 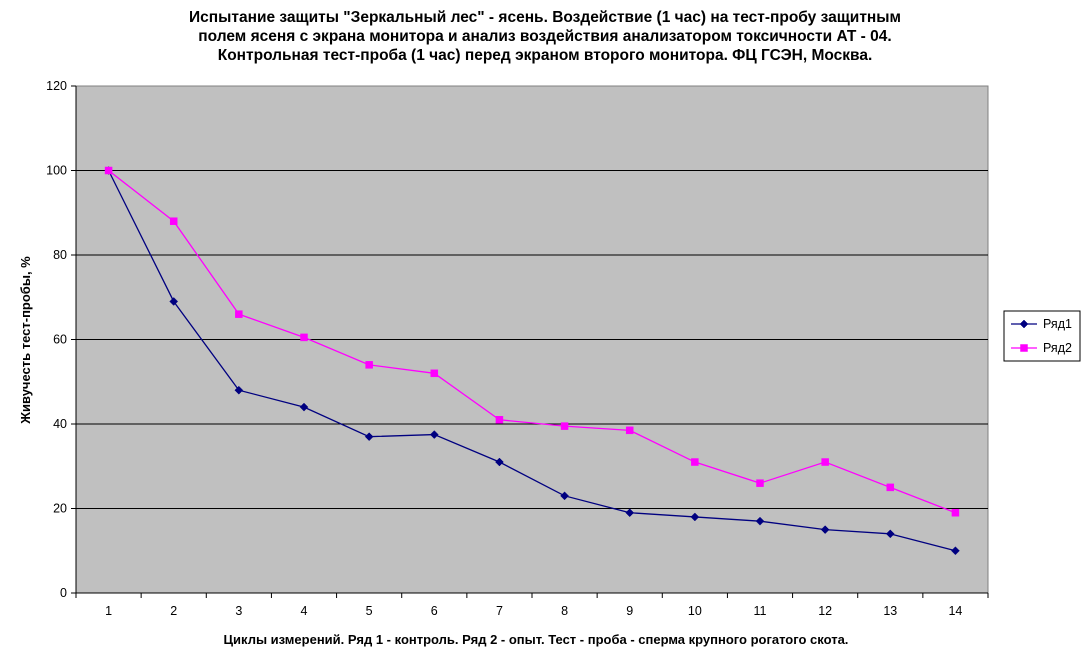 What do you see at coordinates (629, 611) in the screenshot?
I see `x-tick-label: 9` at bounding box center [629, 611].